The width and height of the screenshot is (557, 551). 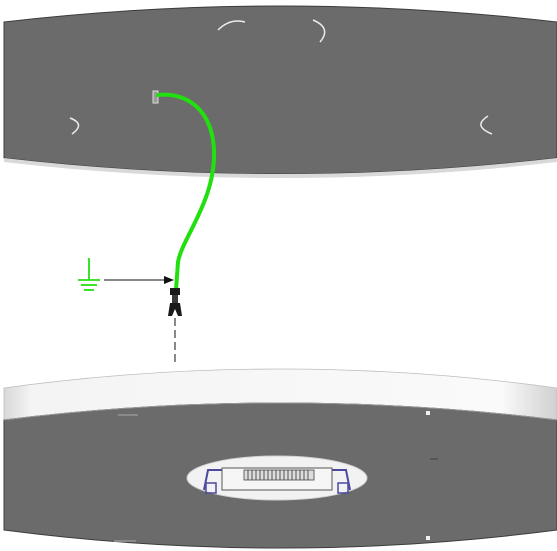 What do you see at coordinates (175, 302) in the screenshot?
I see `connector-icon` at bounding box center [175, 302].